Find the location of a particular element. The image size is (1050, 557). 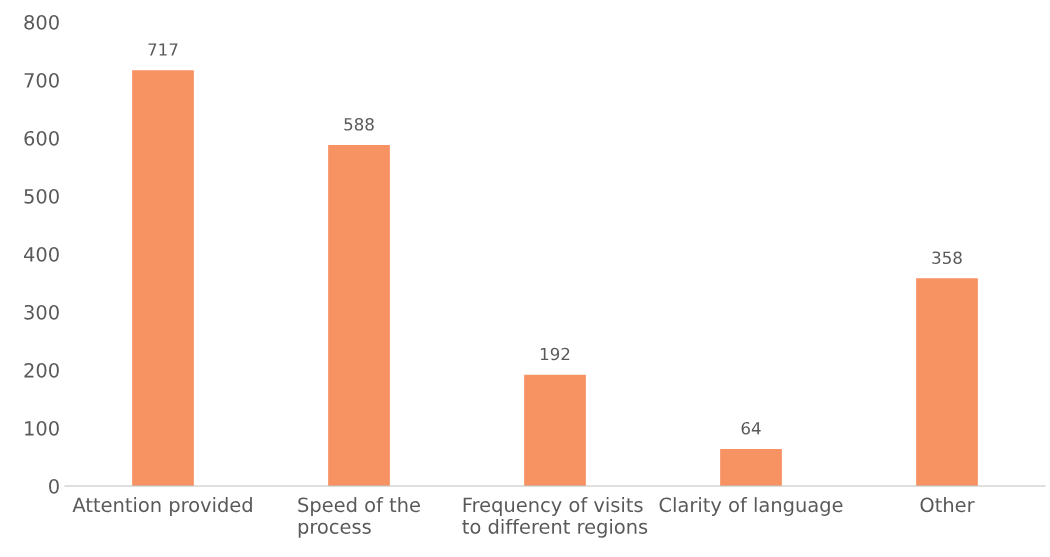

y-tick-label: 300 is located at coordinates (41, 312).